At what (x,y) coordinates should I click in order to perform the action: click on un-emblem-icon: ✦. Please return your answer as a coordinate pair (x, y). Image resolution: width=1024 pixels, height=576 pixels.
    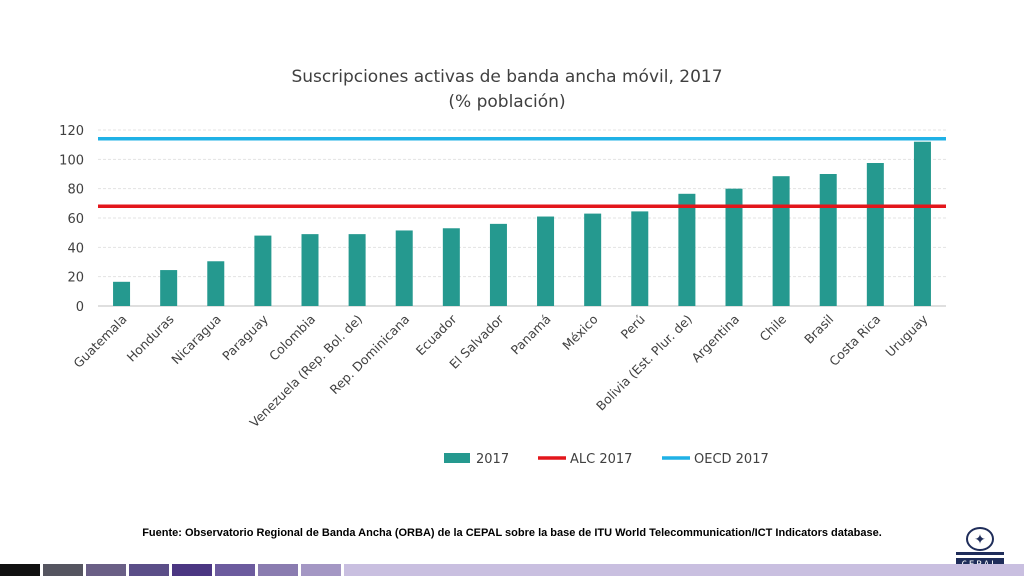
    Looking at the image, I should click on (980, 539).